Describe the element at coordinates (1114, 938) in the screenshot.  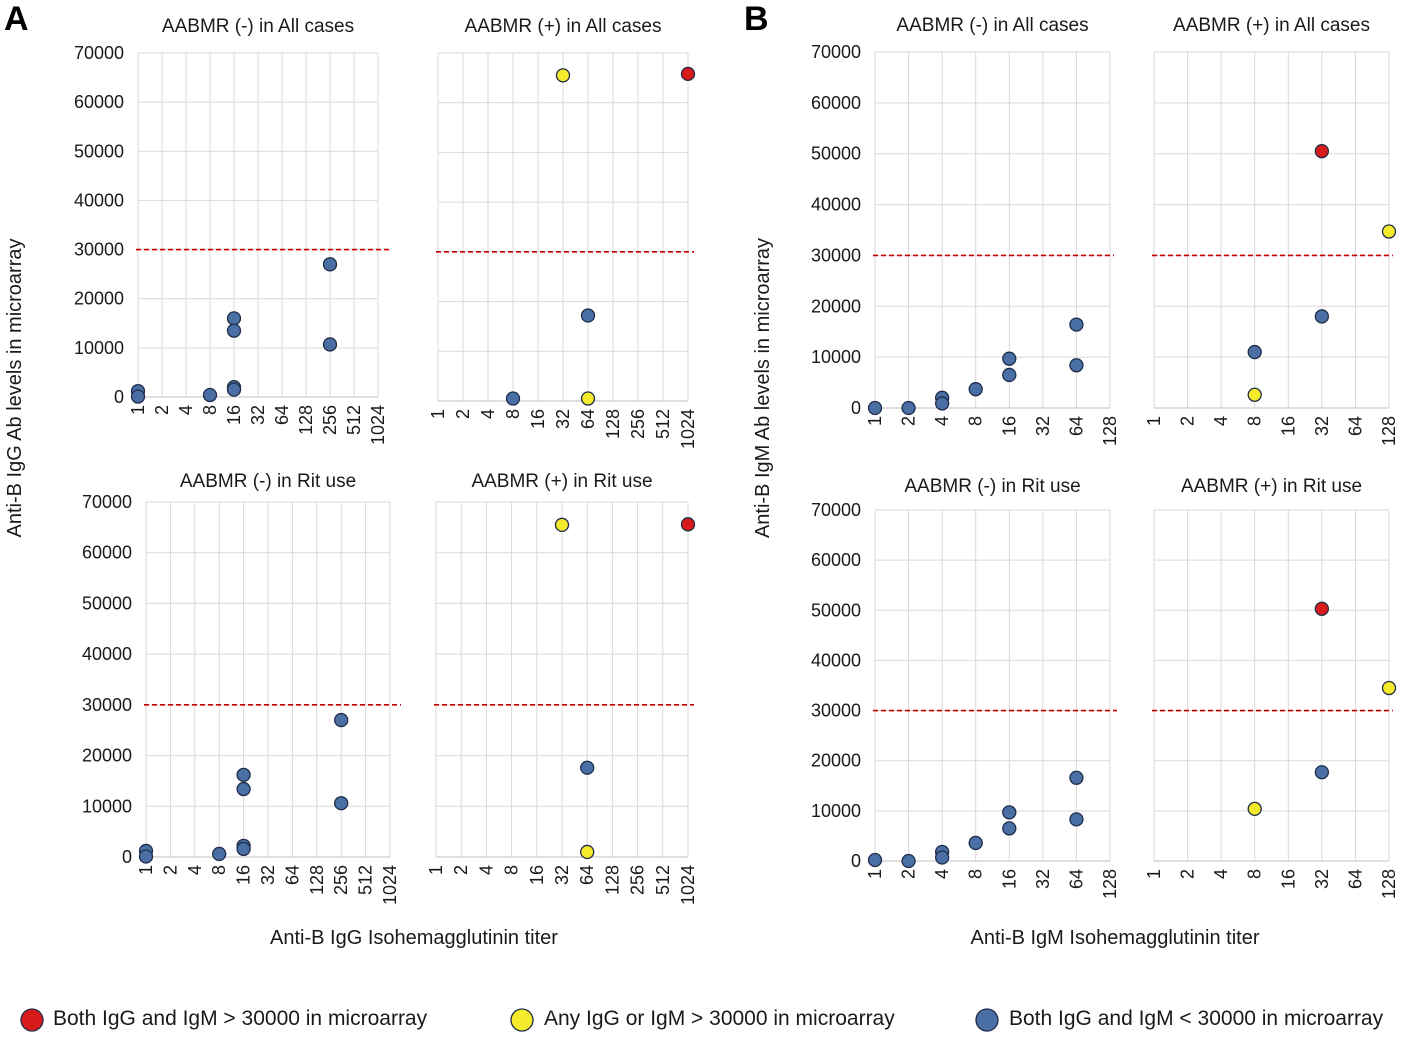
I see `panel-b-x-axis-label: Anti-B IgM Isohemagglutinin titer` at that location.